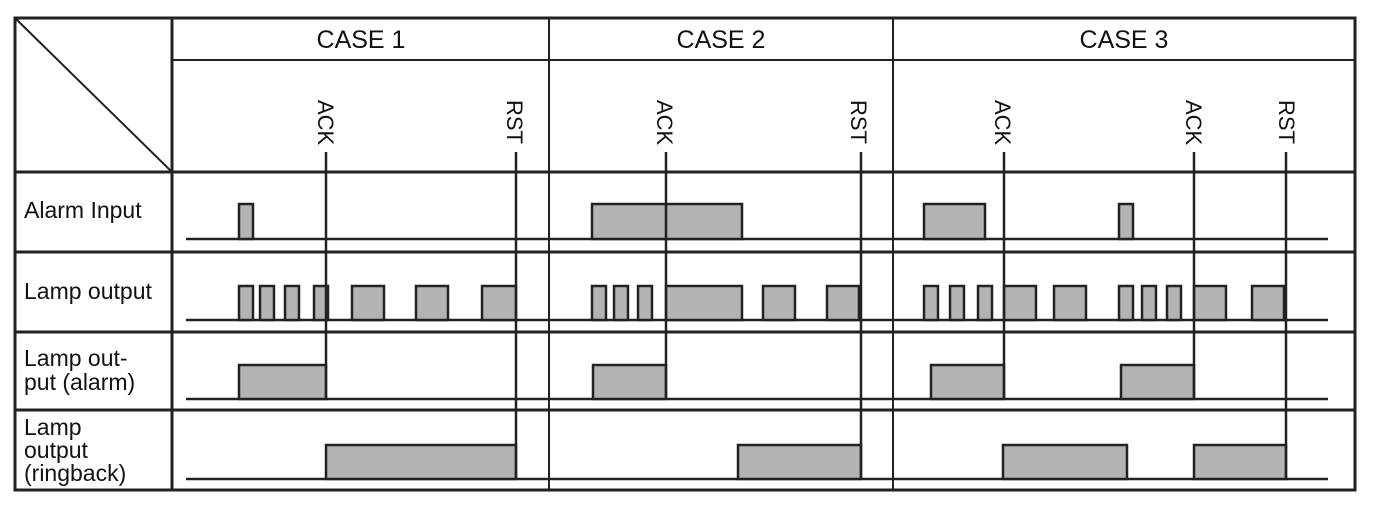  I want to click on case-3-header: CASE 3, so click(1124, 40).